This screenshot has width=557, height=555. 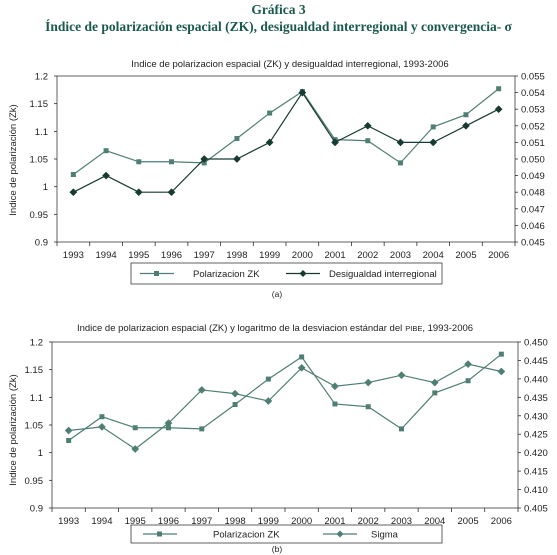 I want to click on chart-b-right-tick-label: 0.440, so click(x=536, y=379).